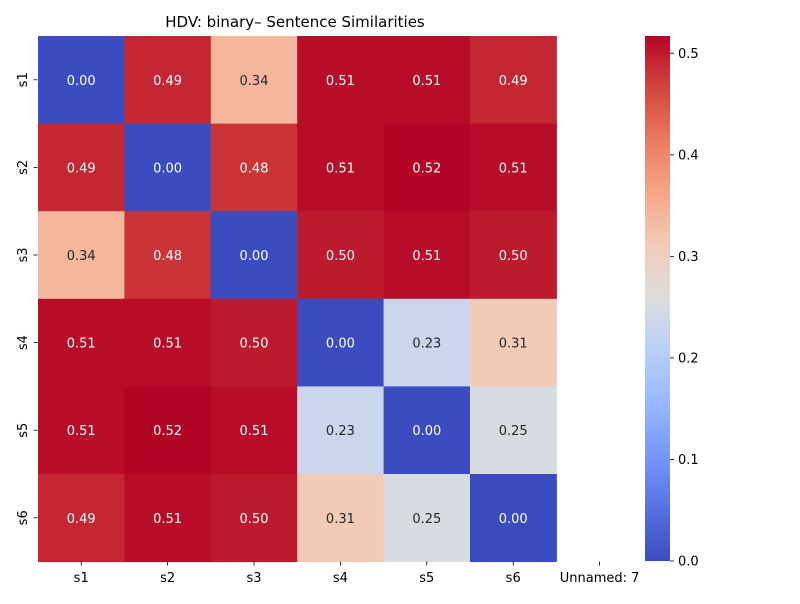 This screenshot has height=604, width=800. I want to click on heatmap-cell-s2-s2, so click(168, 167).